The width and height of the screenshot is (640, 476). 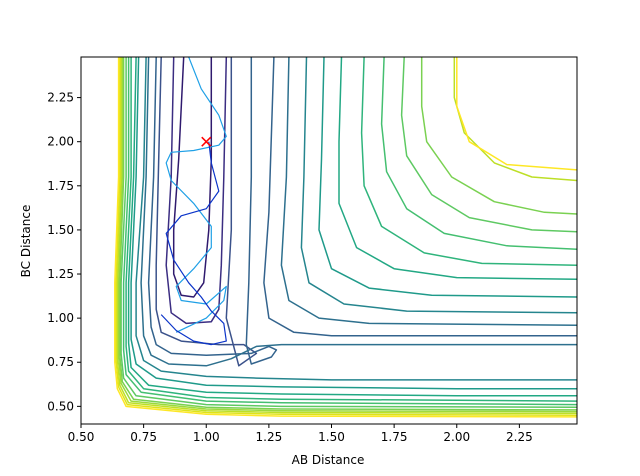 What do you see at coordinates (60, 186) in the screenshot?
I see `y-tick-label: 1.75` at bounding box center [60, 186].